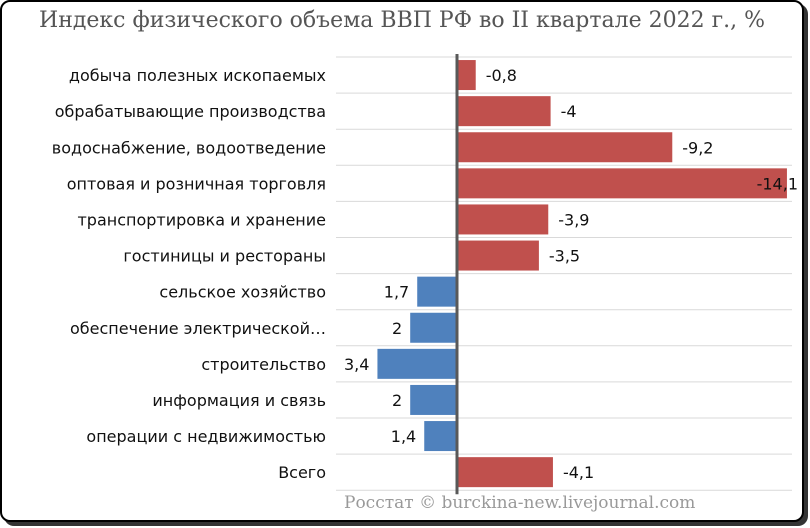 The height and width of the screenshot is (528, 810). I want to click on value-label: 1,7, so click(396, 292).